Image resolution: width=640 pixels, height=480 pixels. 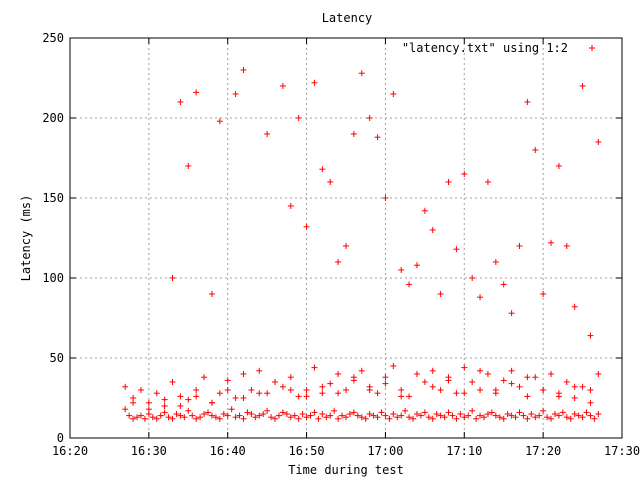 I want to click on y-tick-label: 50, so click(x=57, y=358).